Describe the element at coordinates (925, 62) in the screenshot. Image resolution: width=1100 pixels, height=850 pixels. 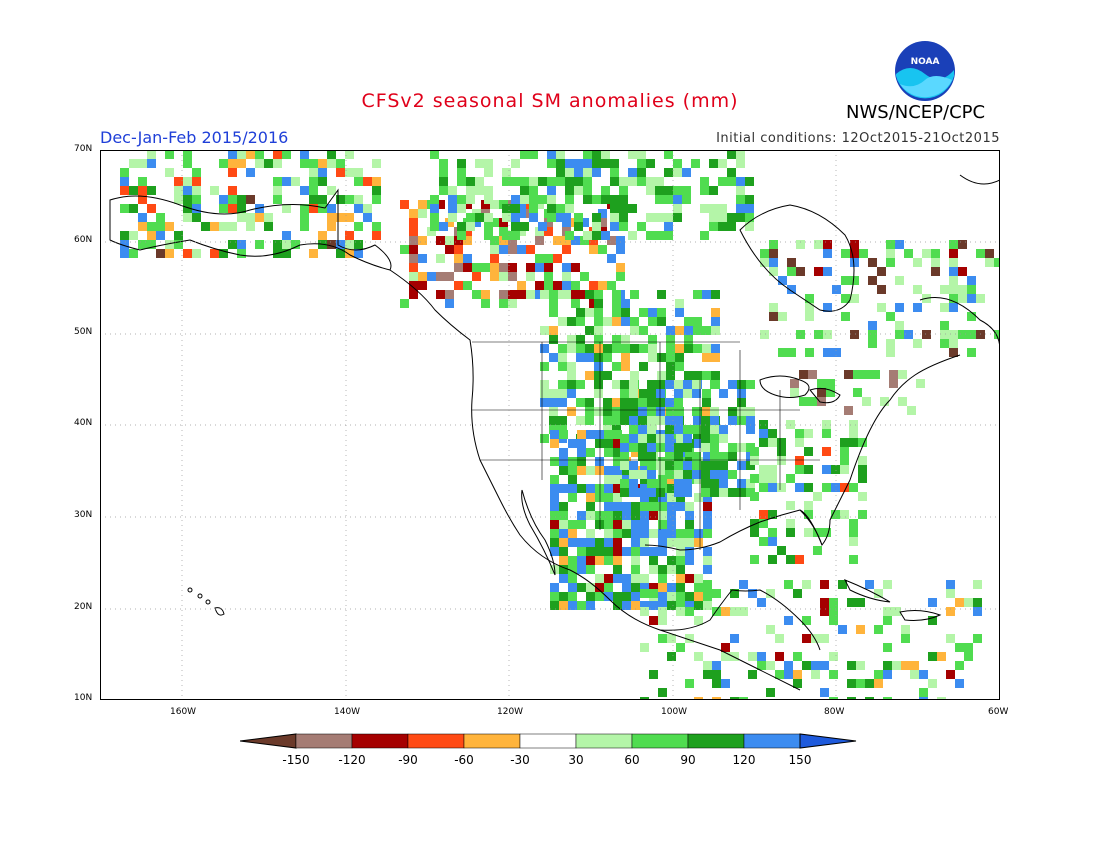
I see `logo-text: NOAA` at that location.